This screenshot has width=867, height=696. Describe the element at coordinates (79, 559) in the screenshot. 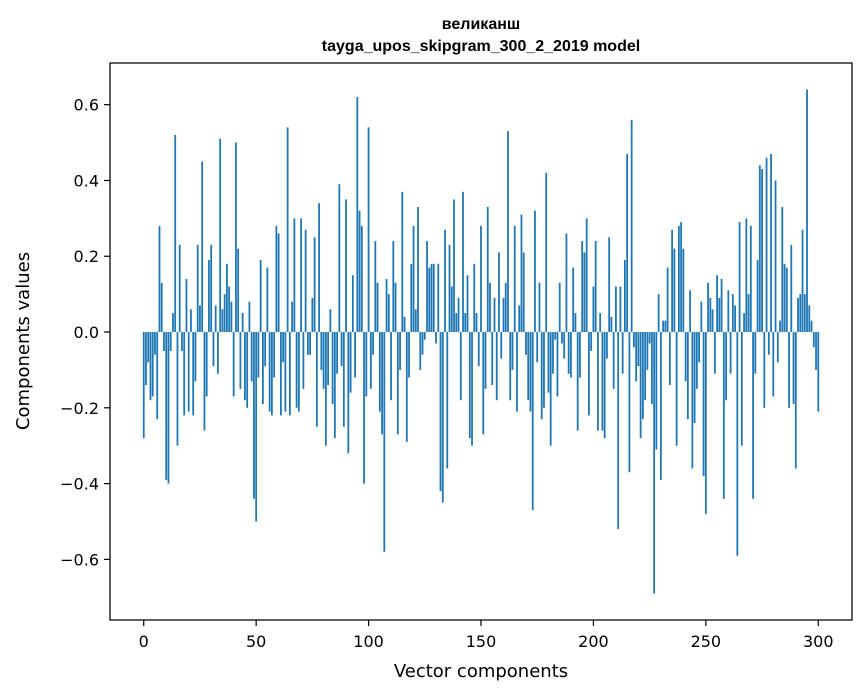

I see `y-tick-label: −0.6` at that location.